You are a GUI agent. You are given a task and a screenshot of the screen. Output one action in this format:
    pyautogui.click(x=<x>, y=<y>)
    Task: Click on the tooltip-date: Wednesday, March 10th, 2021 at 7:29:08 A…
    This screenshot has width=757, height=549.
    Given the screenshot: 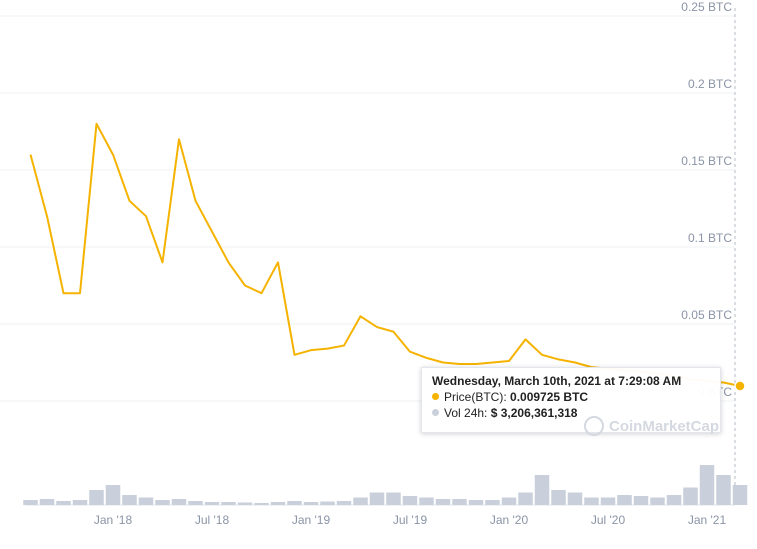 What is the action you would take?
    pyautogui.click(x=557, y=381)
    